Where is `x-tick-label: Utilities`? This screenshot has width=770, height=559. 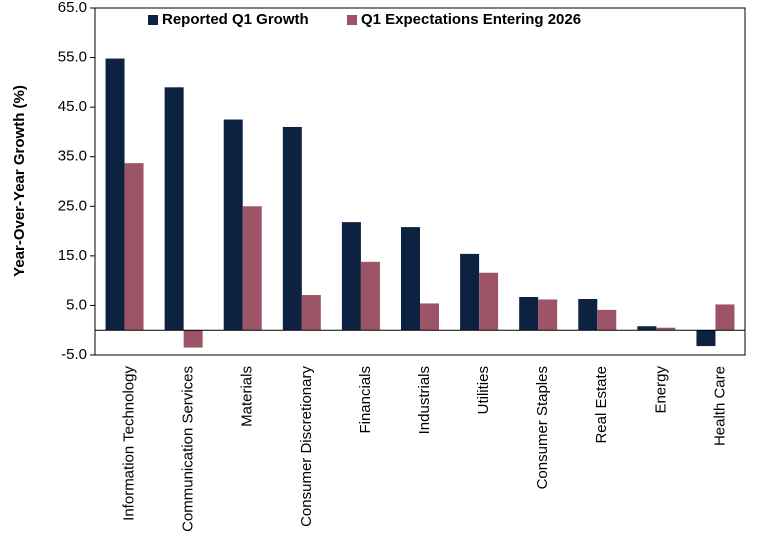
x-tick-label: Utilities is located at coordinates (483, 390).